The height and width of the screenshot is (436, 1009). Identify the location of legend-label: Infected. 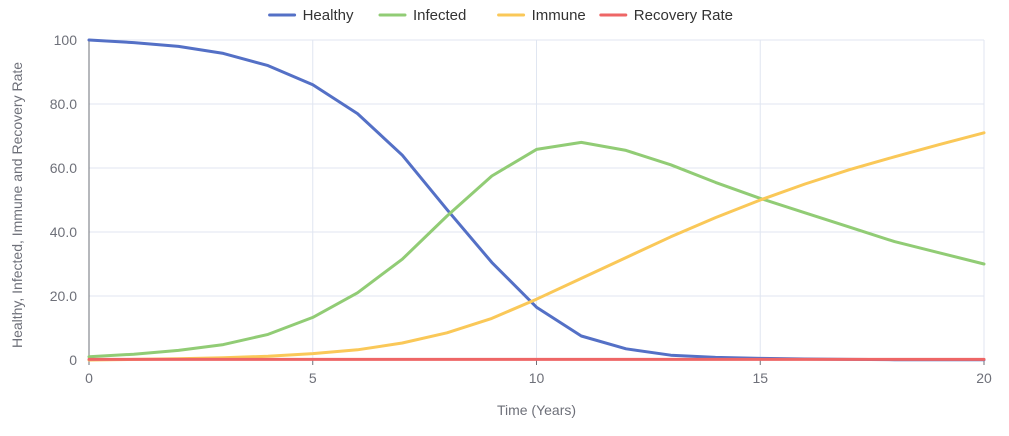
(439, 15).